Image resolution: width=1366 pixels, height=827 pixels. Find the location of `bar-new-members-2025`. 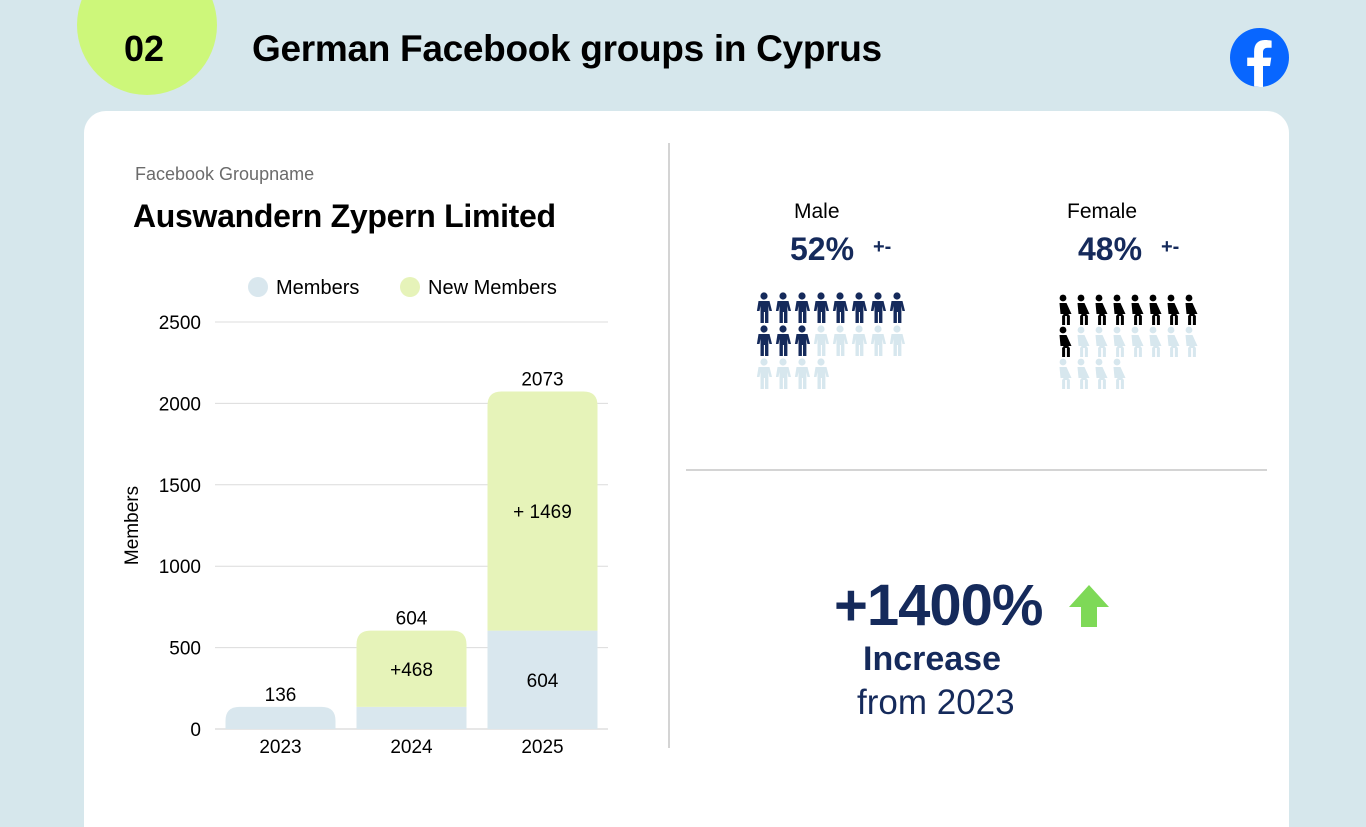

bar-new-members-2025 is located at coordinates (542, 511).